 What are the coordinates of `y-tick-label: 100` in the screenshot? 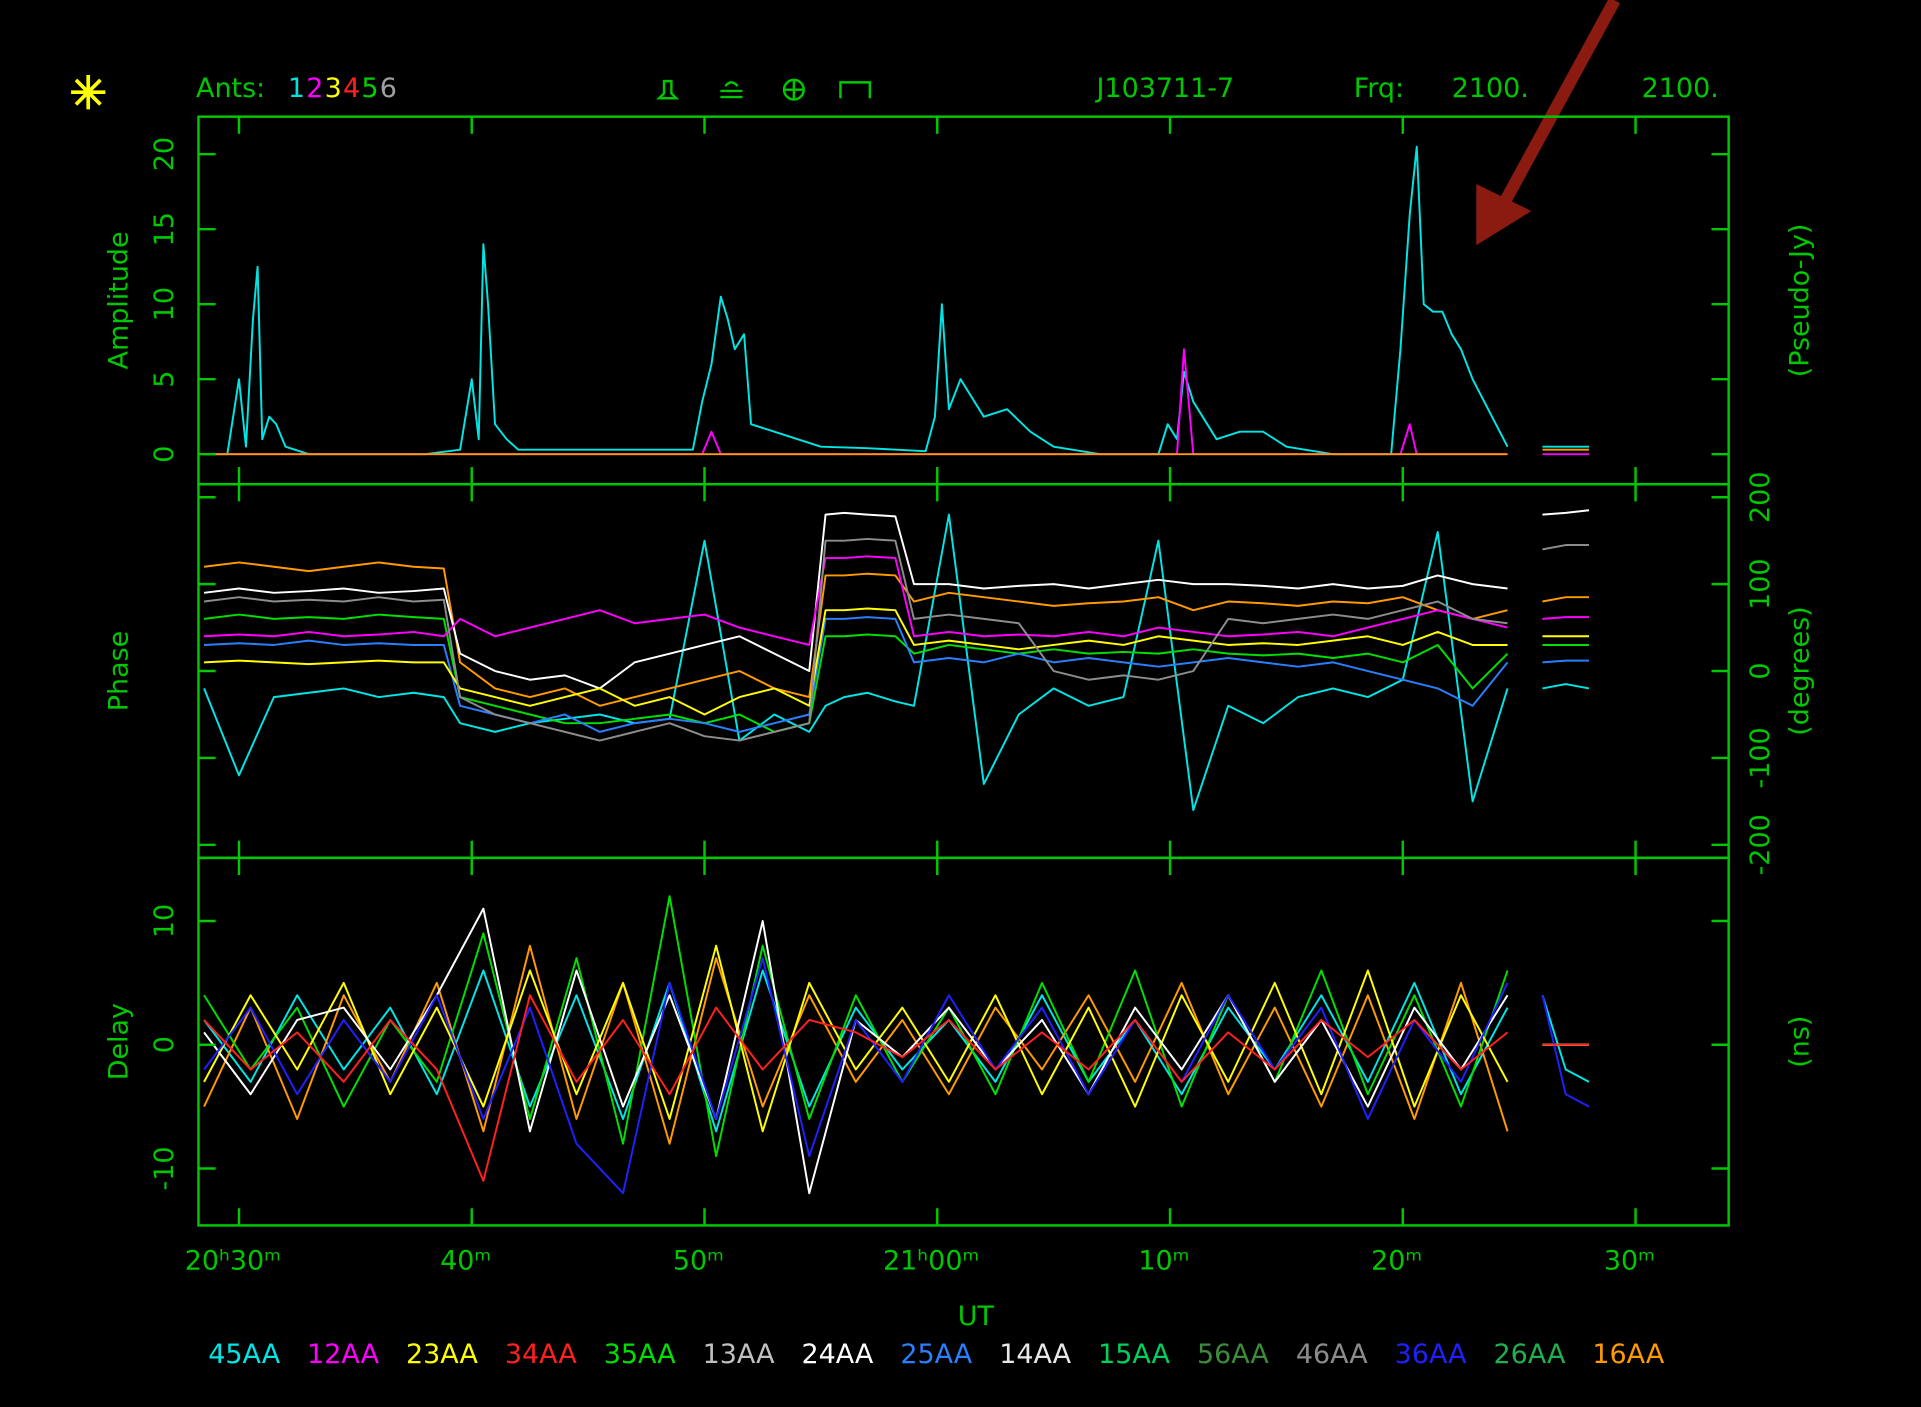 It's located at (1760, 583).